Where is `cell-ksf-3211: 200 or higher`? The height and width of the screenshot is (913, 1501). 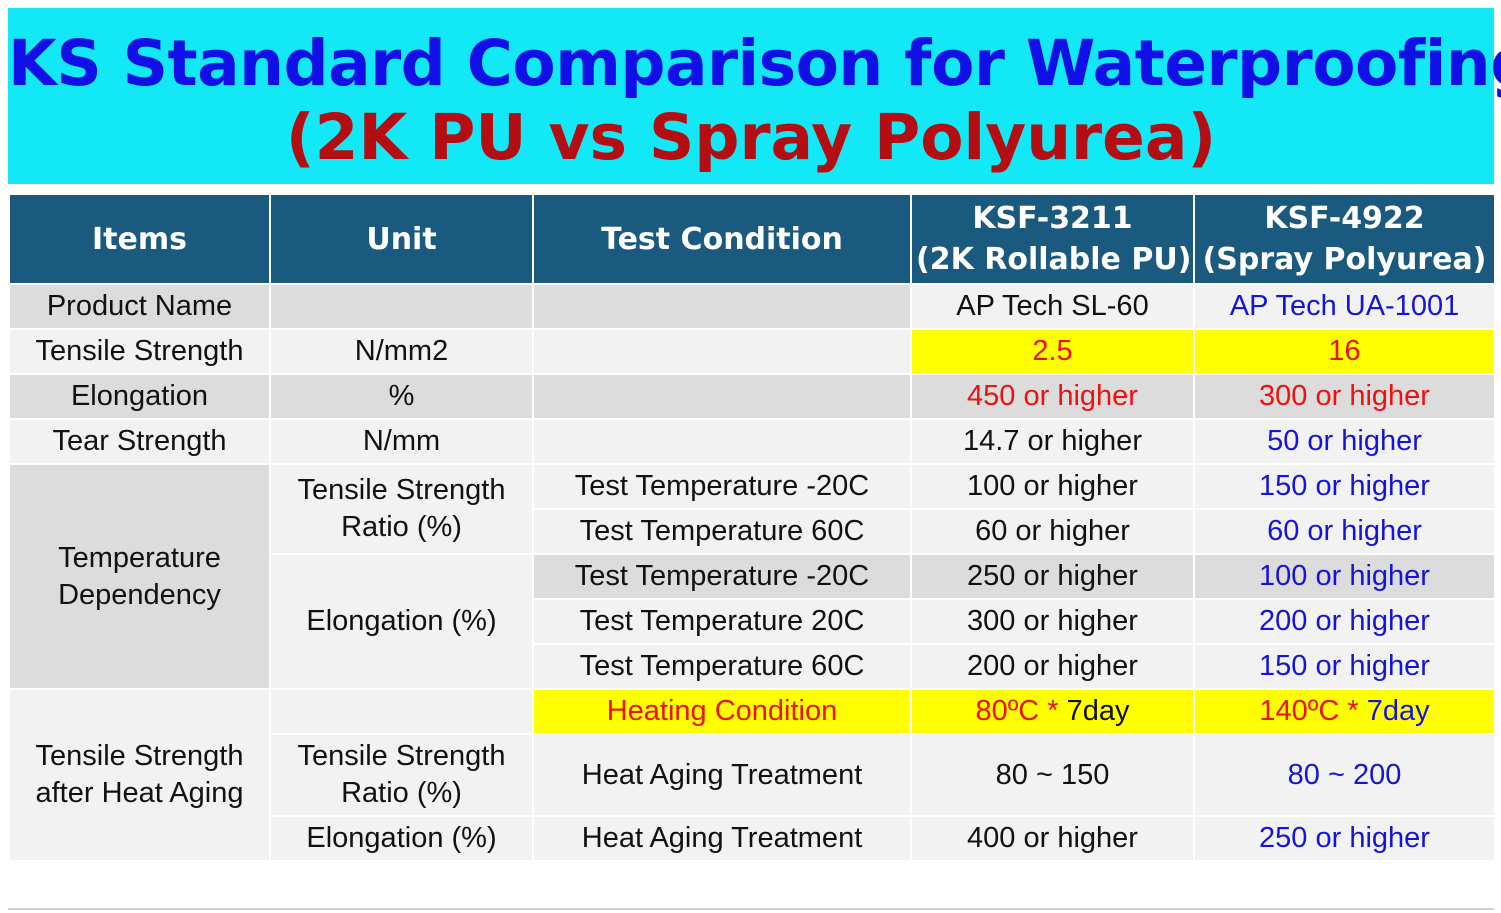
cell-ksf-3211: 200 or higher is located at coordinates (1052, 666).